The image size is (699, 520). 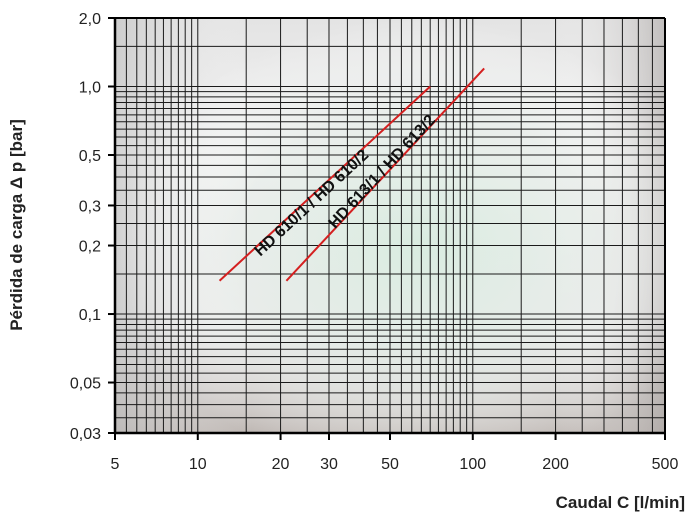 I want to click on y-tick-label: 2,0, so click(x=90, y=19).